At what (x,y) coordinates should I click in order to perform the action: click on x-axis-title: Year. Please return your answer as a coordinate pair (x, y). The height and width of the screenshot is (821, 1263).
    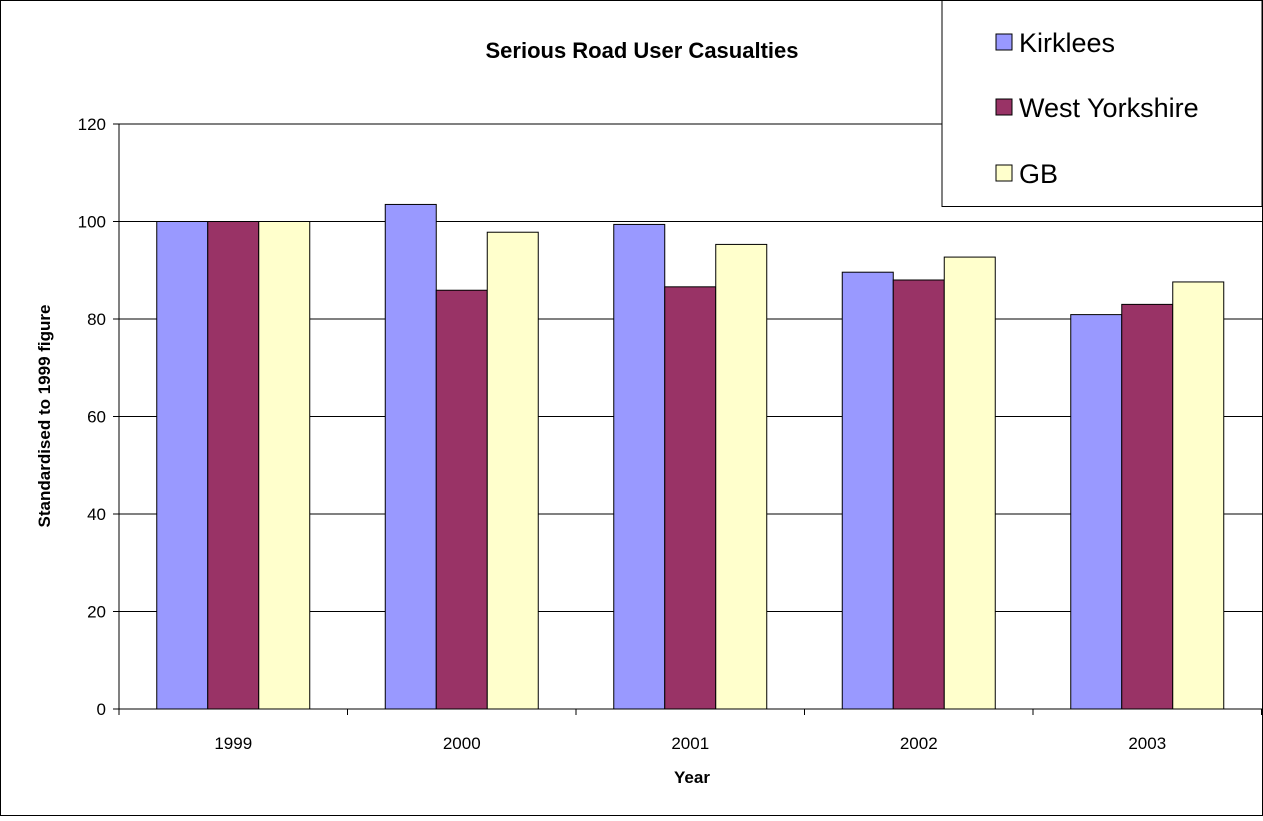
    Looking at the image, I should click on (692, 777).